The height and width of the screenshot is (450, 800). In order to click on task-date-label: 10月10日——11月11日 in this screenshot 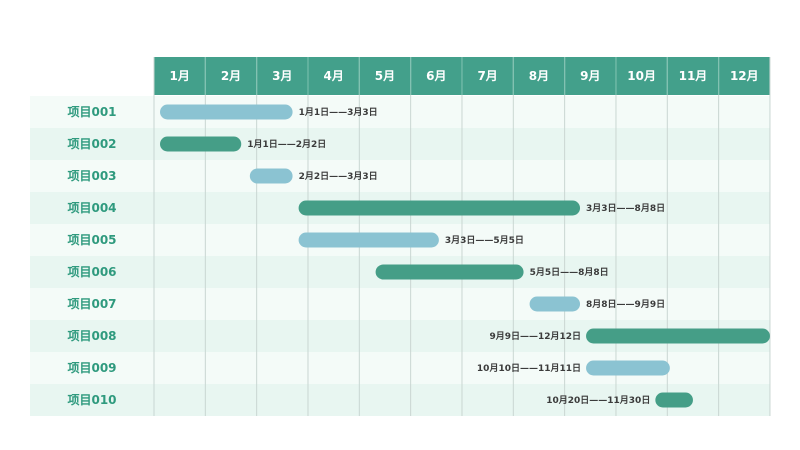, I will do `click(529, 368)`.